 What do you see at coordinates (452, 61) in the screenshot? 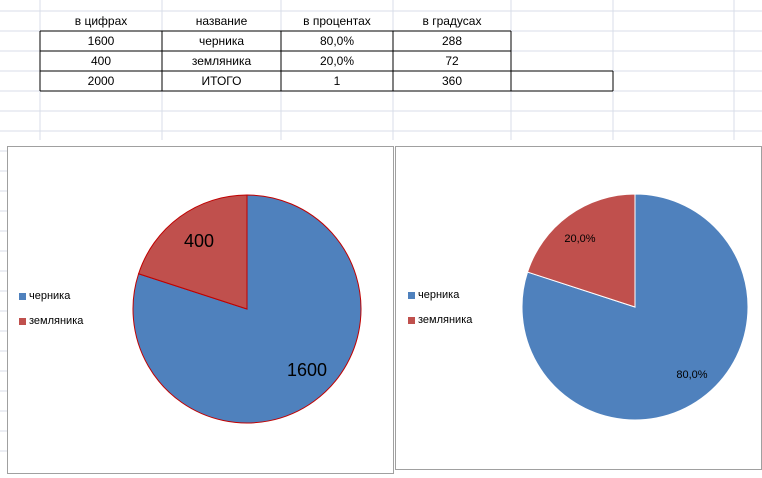
I see `table-cell: 72` at bounding box center [452, 61].